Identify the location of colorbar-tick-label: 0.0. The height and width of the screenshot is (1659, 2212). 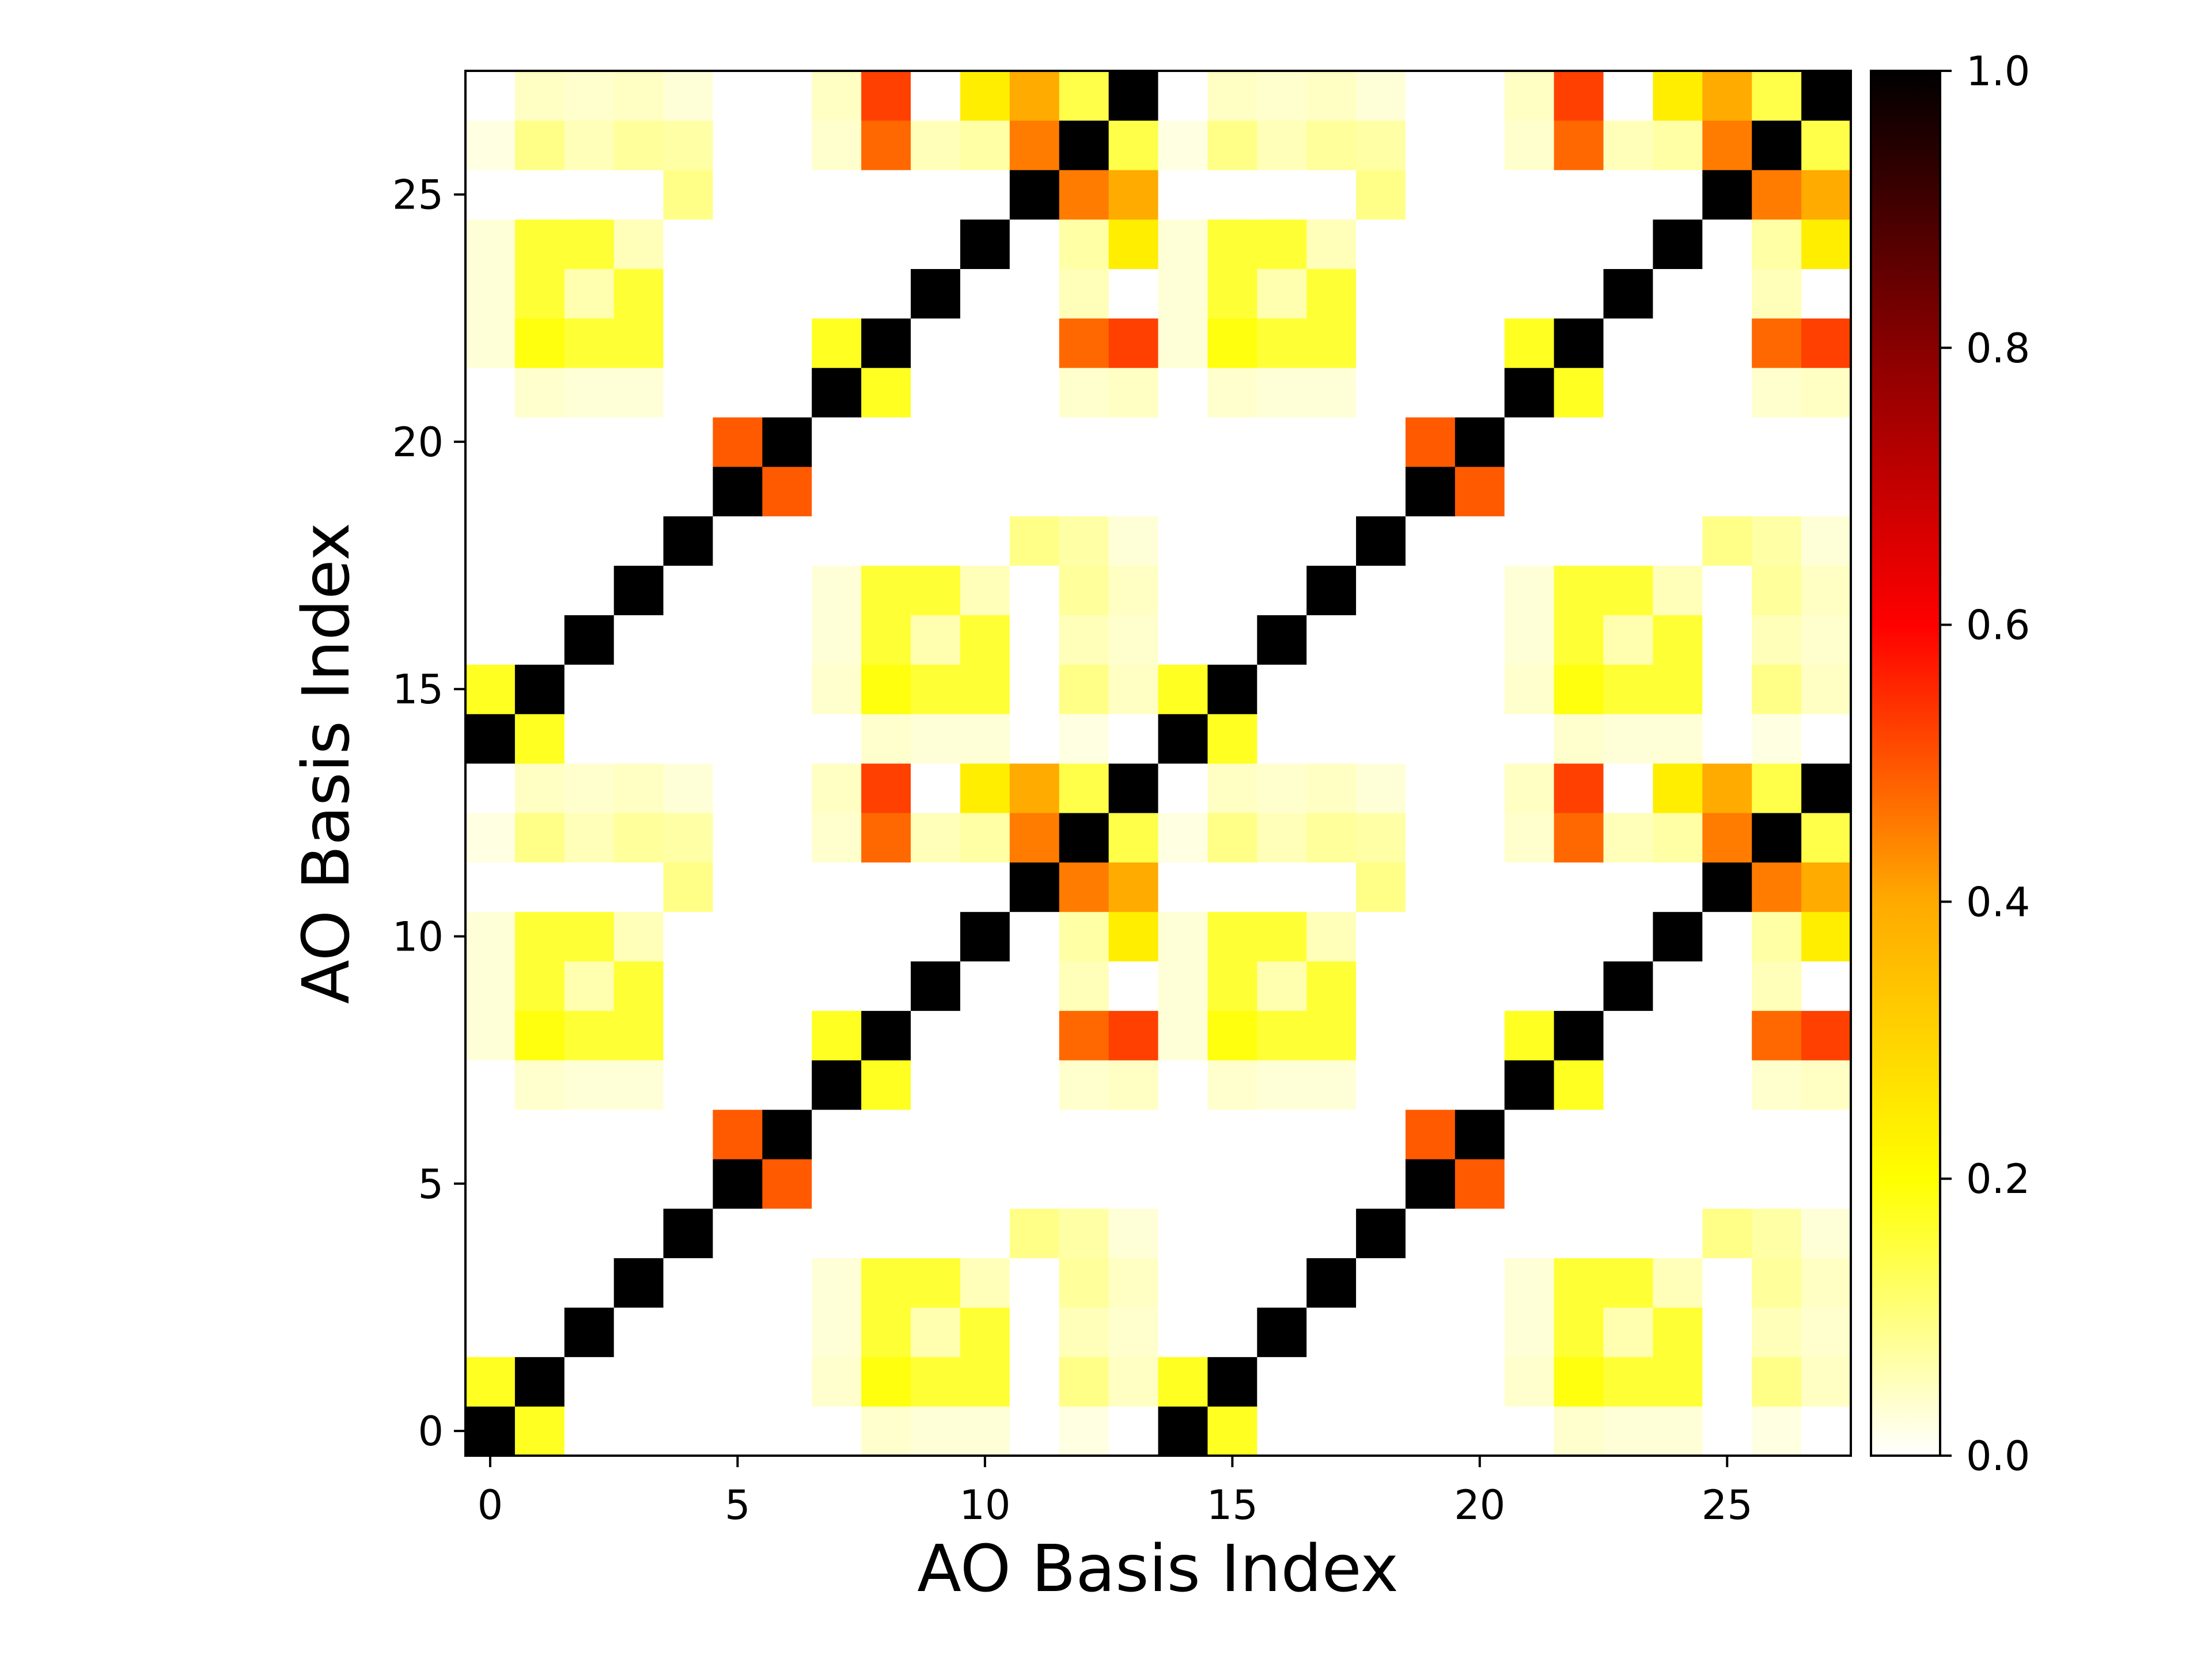
(1998, 1456).